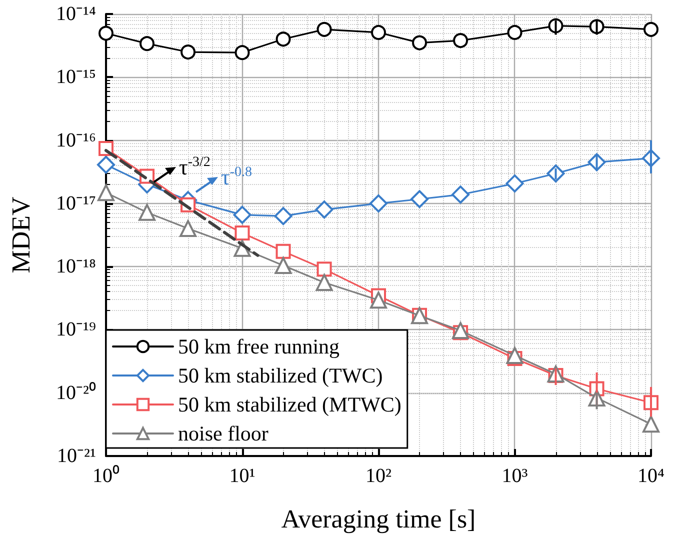 This screenshot has width=678, height=541. I want to click on y-tick-label: 10⁻¹⁷, so click(76, 203).